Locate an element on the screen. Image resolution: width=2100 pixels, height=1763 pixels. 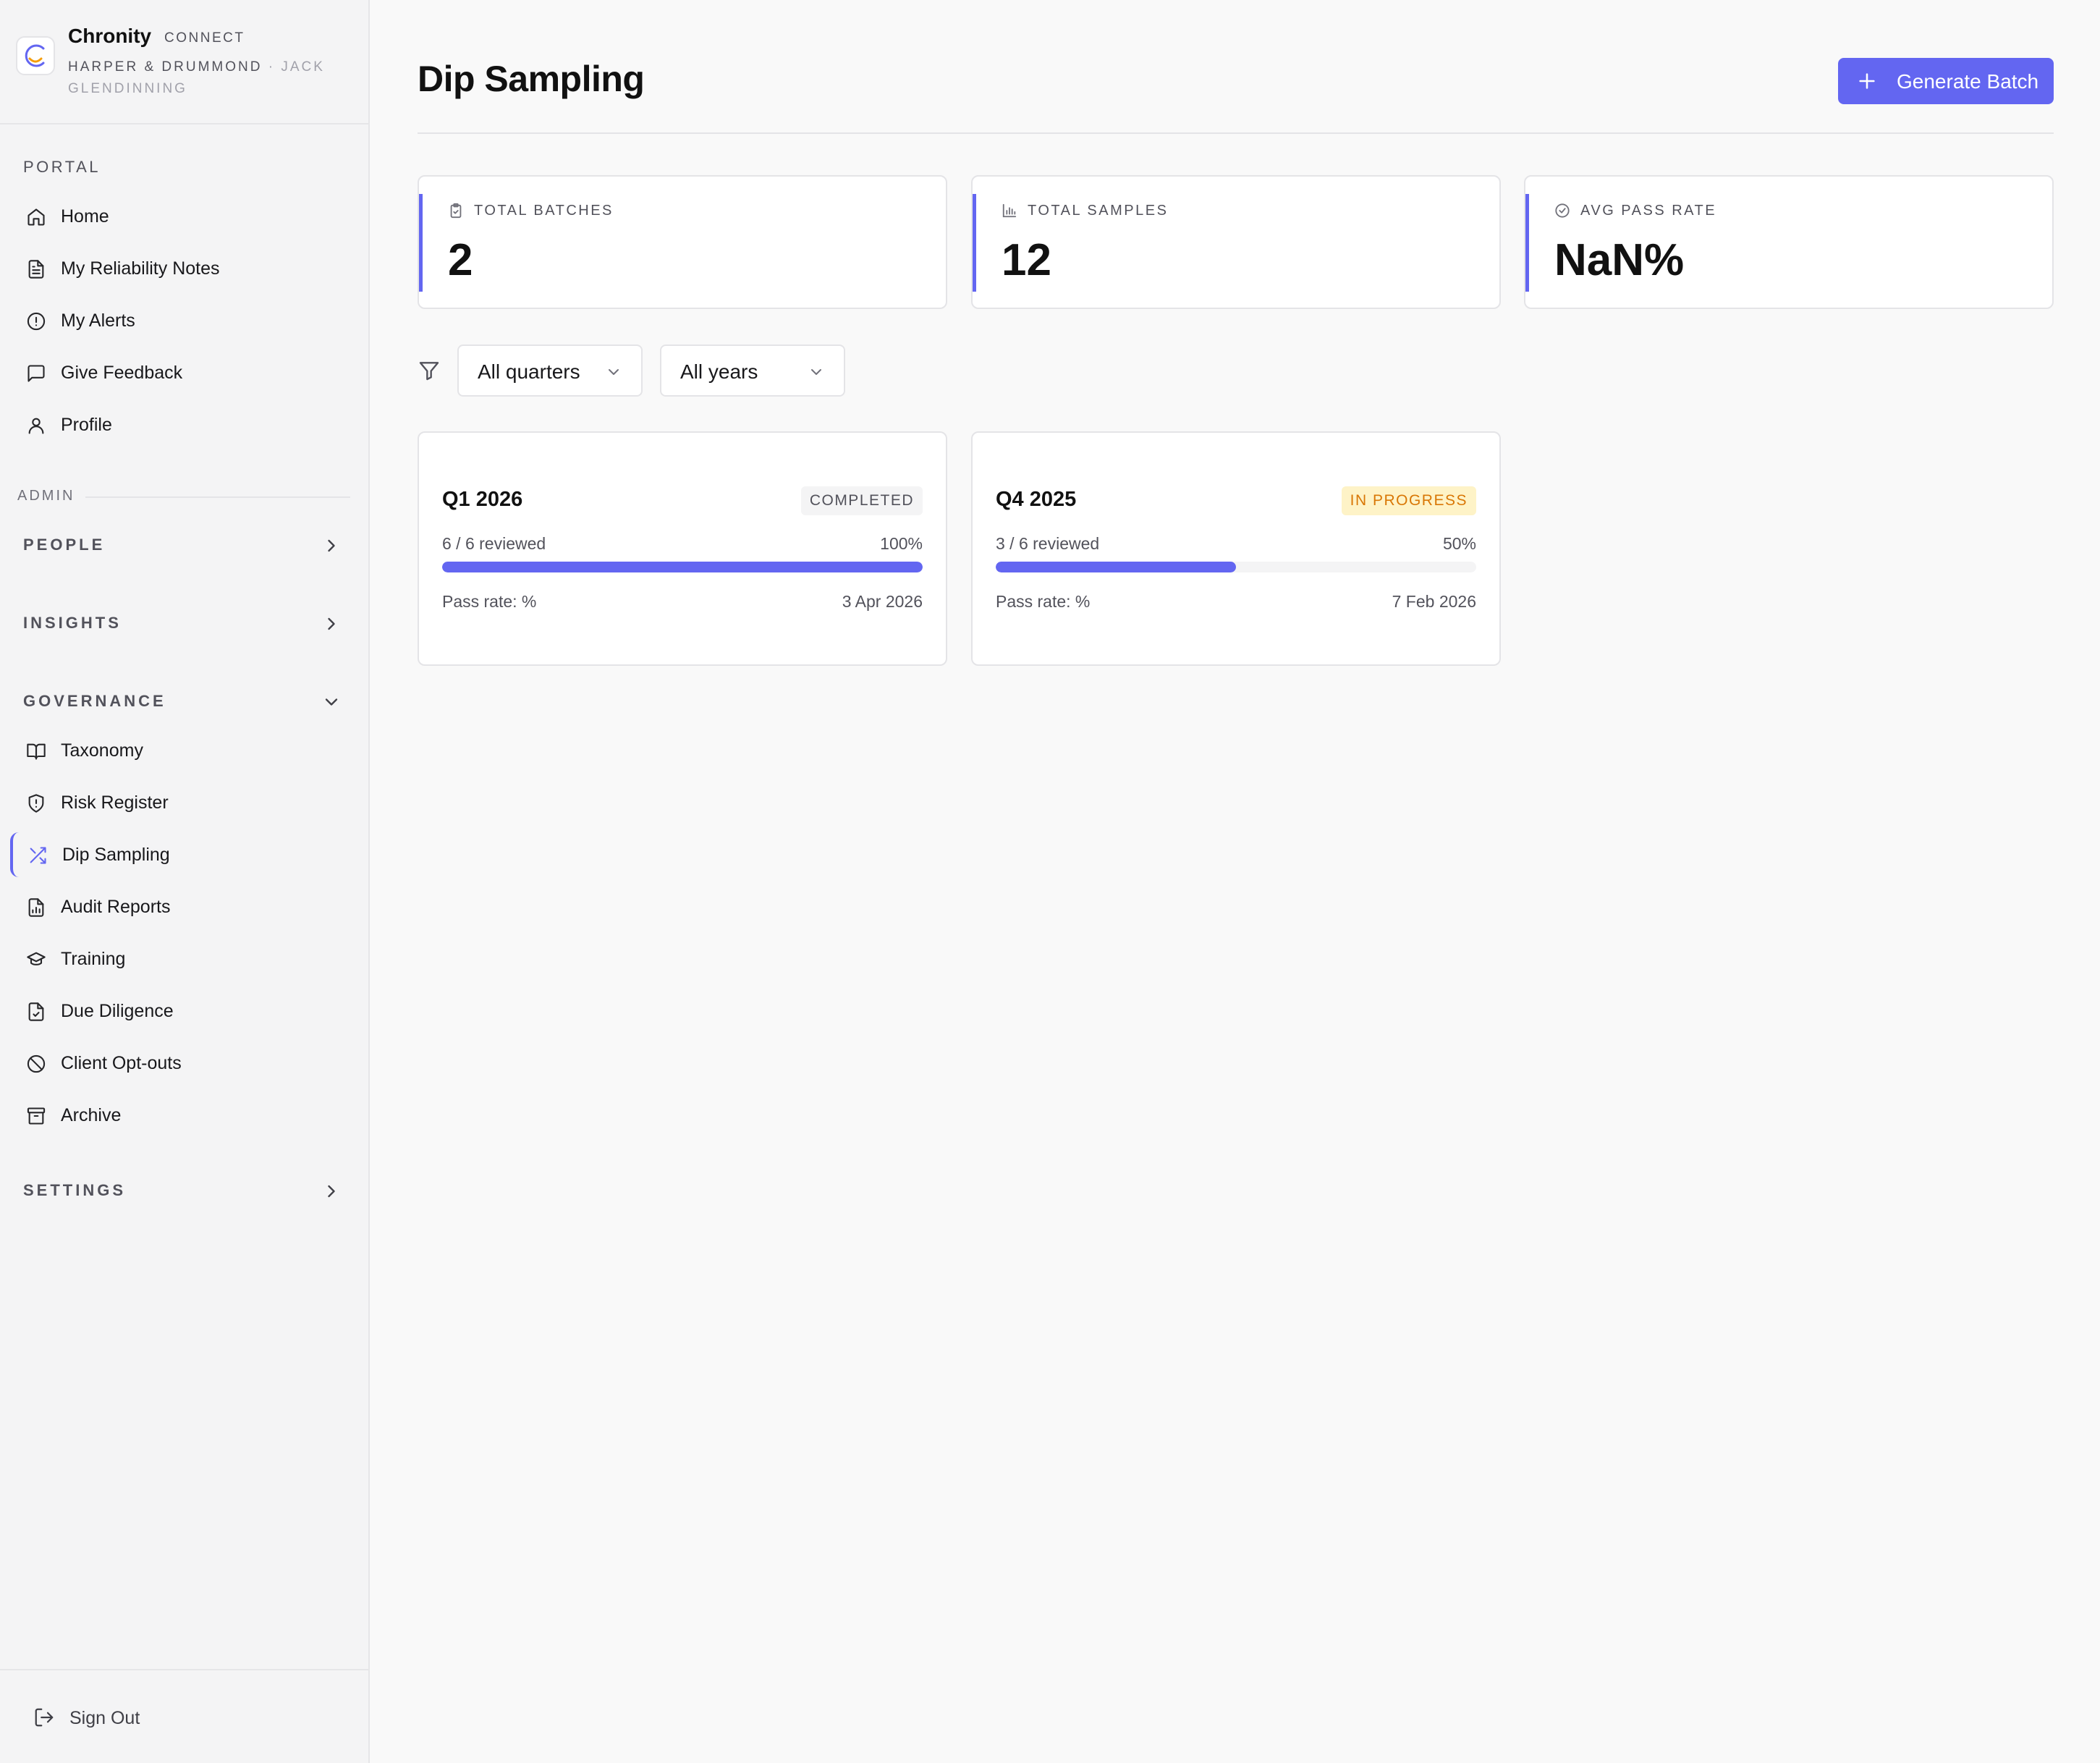
sidebar-item-profile: Profile is located at coordinates (184, 425).